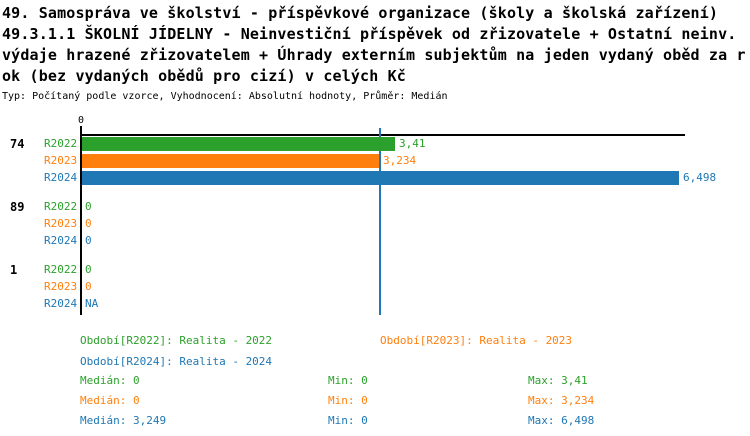 The width and height of the screenshot is (750, 436). Describe the element at coordinates (476, 340) in the screenshot. I see `legend-item-r2023: Období[R2023]: Realita - 2023` at that location.